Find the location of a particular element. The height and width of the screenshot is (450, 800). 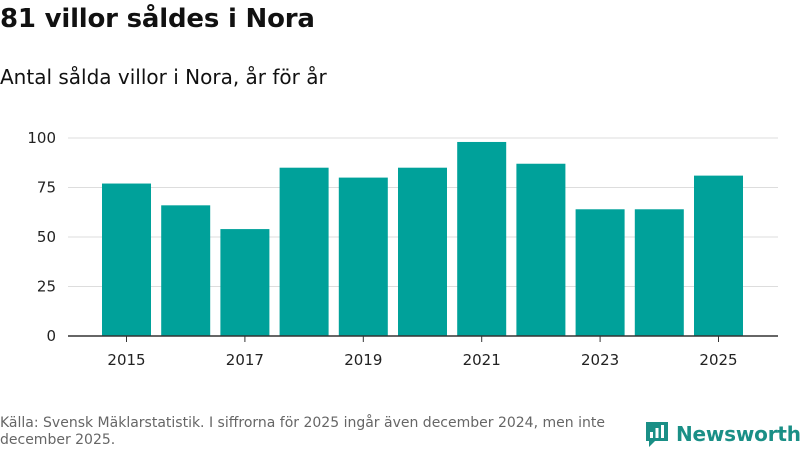

y-tick-label-100: 100 is located at coordinates (41, 138).